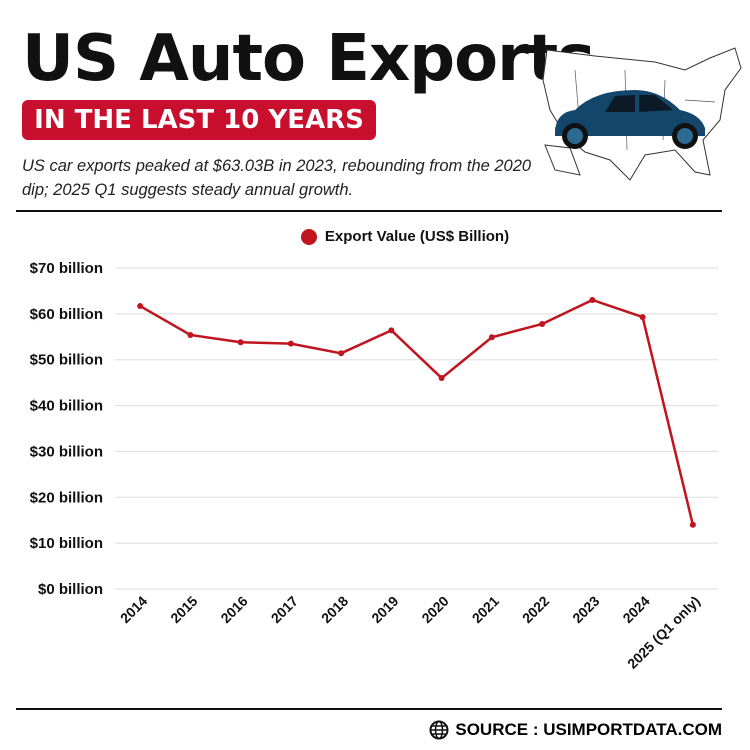  I want to click on legend-marker, so click(308, 236).